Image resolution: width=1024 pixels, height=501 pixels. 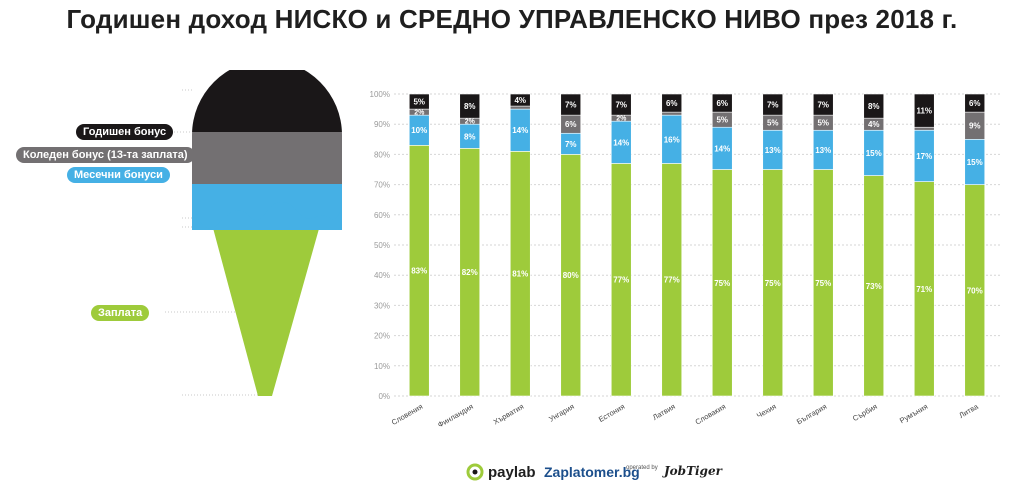 What do you see at coordinates (512, 472) in the screenshot?
I see `paylab-text: paylab` at bounding box center [512, 472].